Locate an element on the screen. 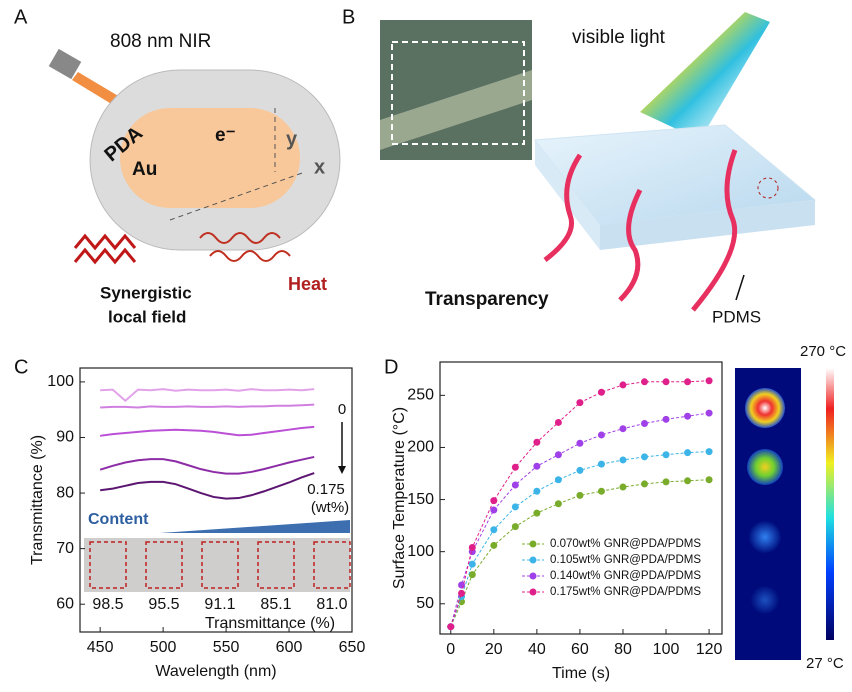 This screenshot has height=692, width=852. colorbar-max: 270 °C is located at coordinates (823, 351).